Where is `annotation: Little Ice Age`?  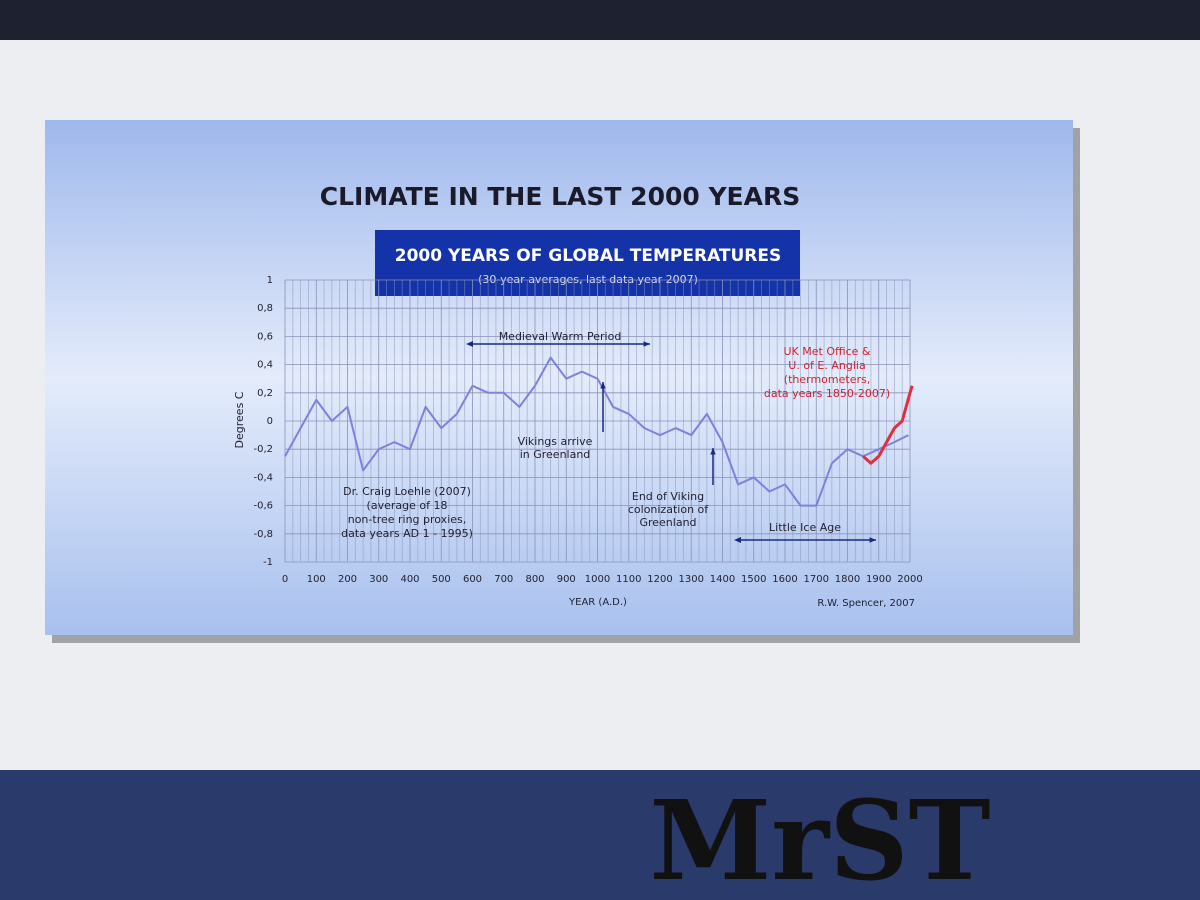
annotation: Little Ice Age is located at coordinates (805, 527).